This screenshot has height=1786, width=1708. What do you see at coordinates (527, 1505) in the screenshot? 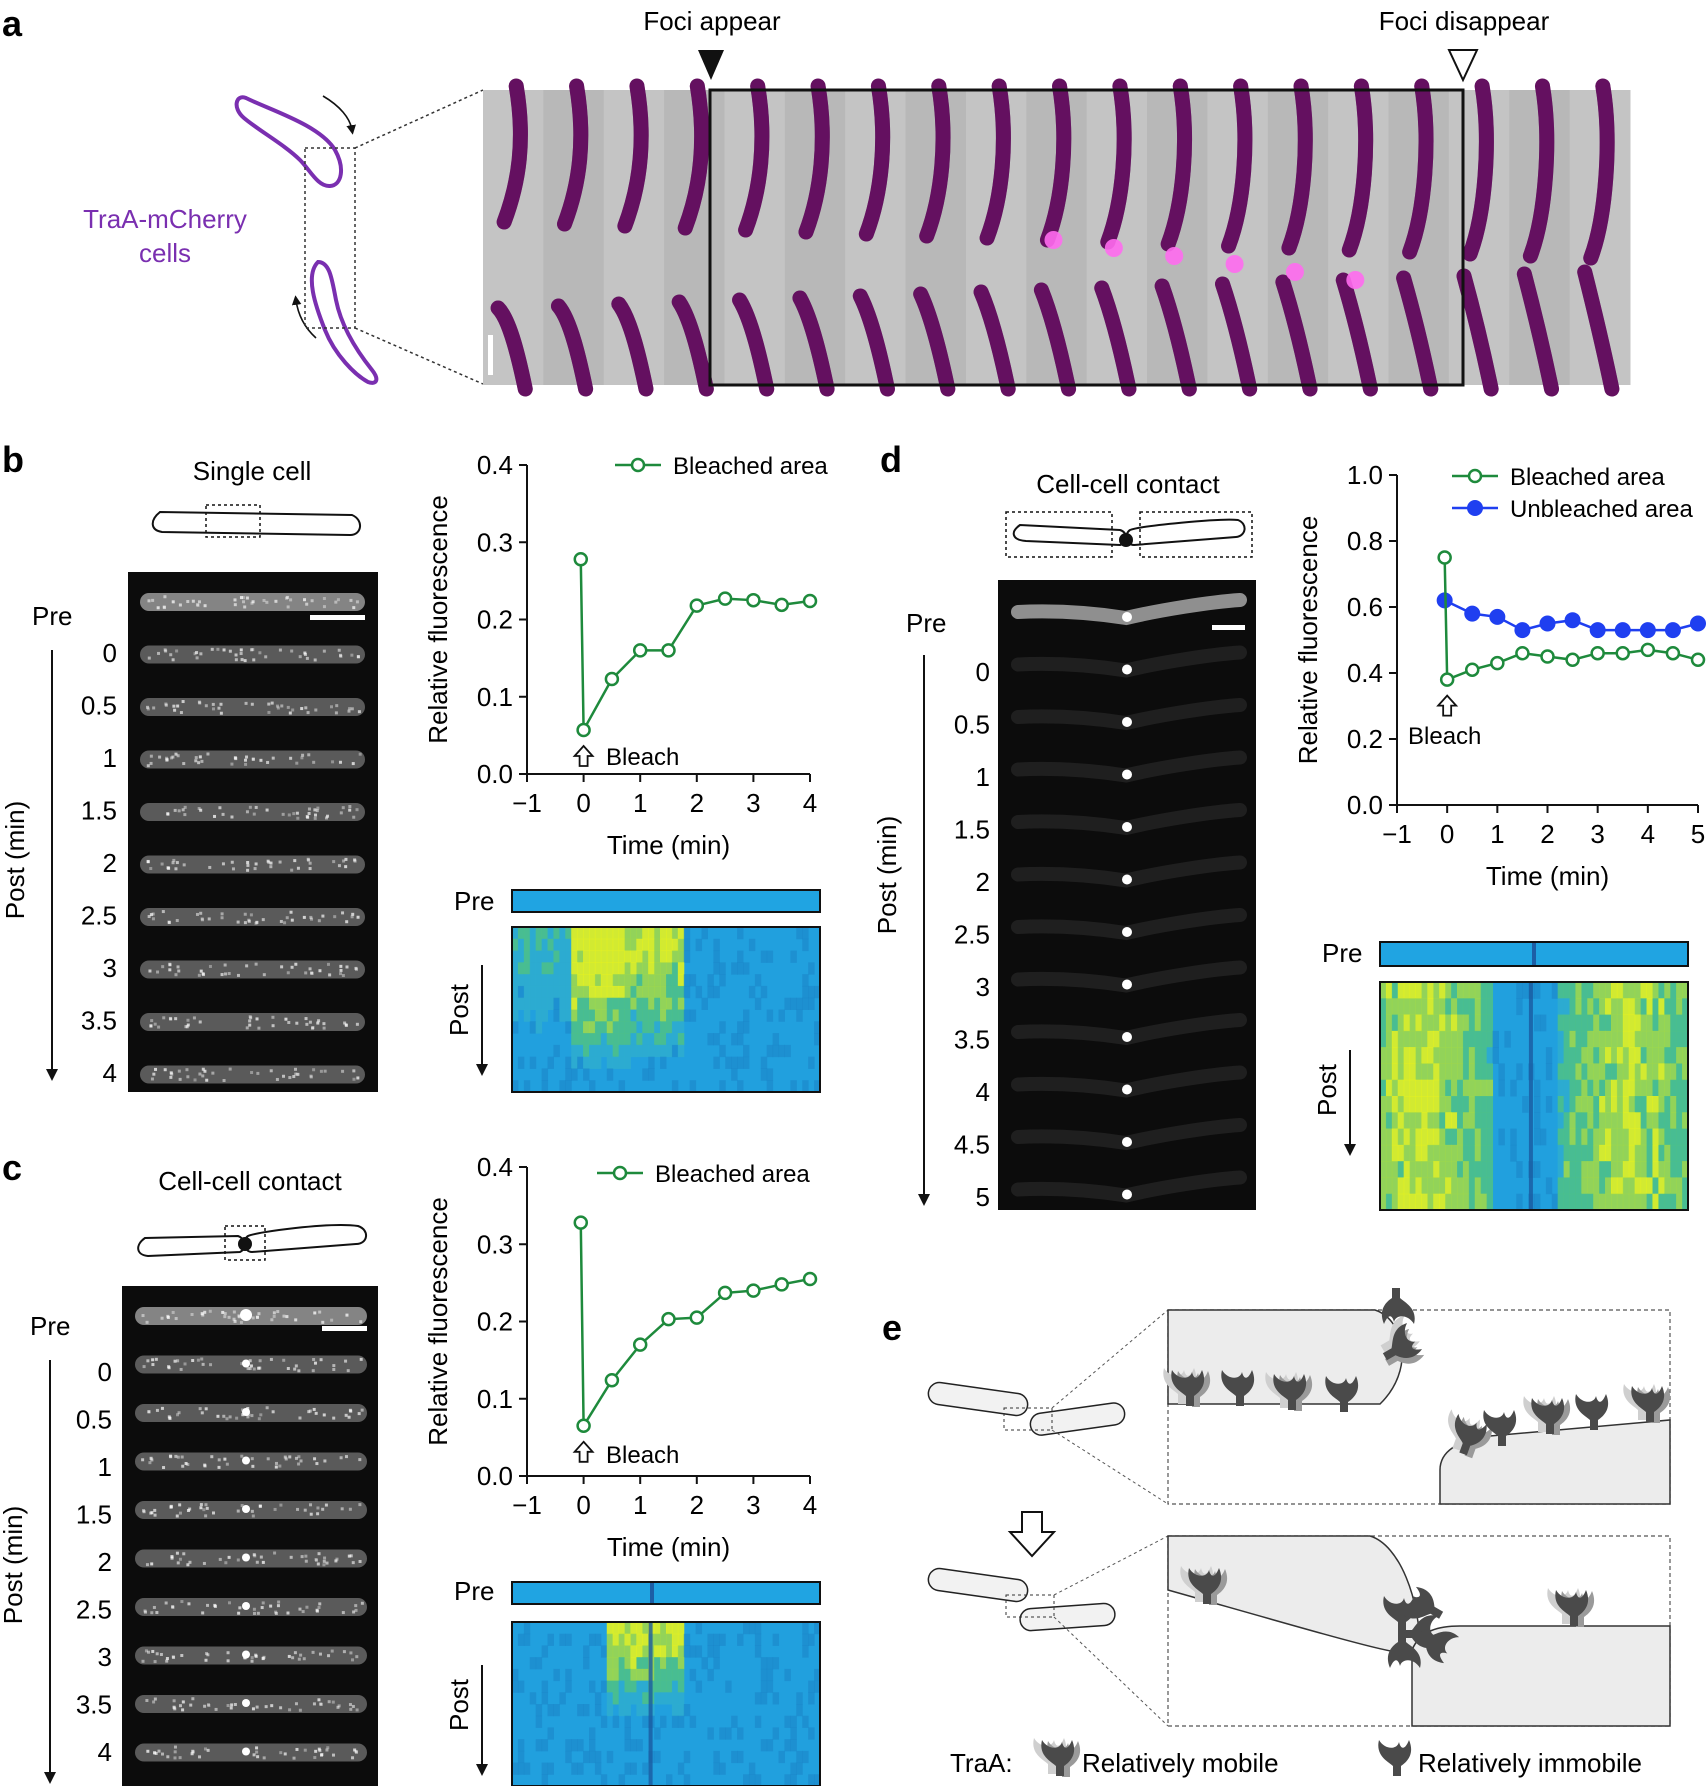
I see `x-tick-label: −1` at bounding box center [527, 1505].